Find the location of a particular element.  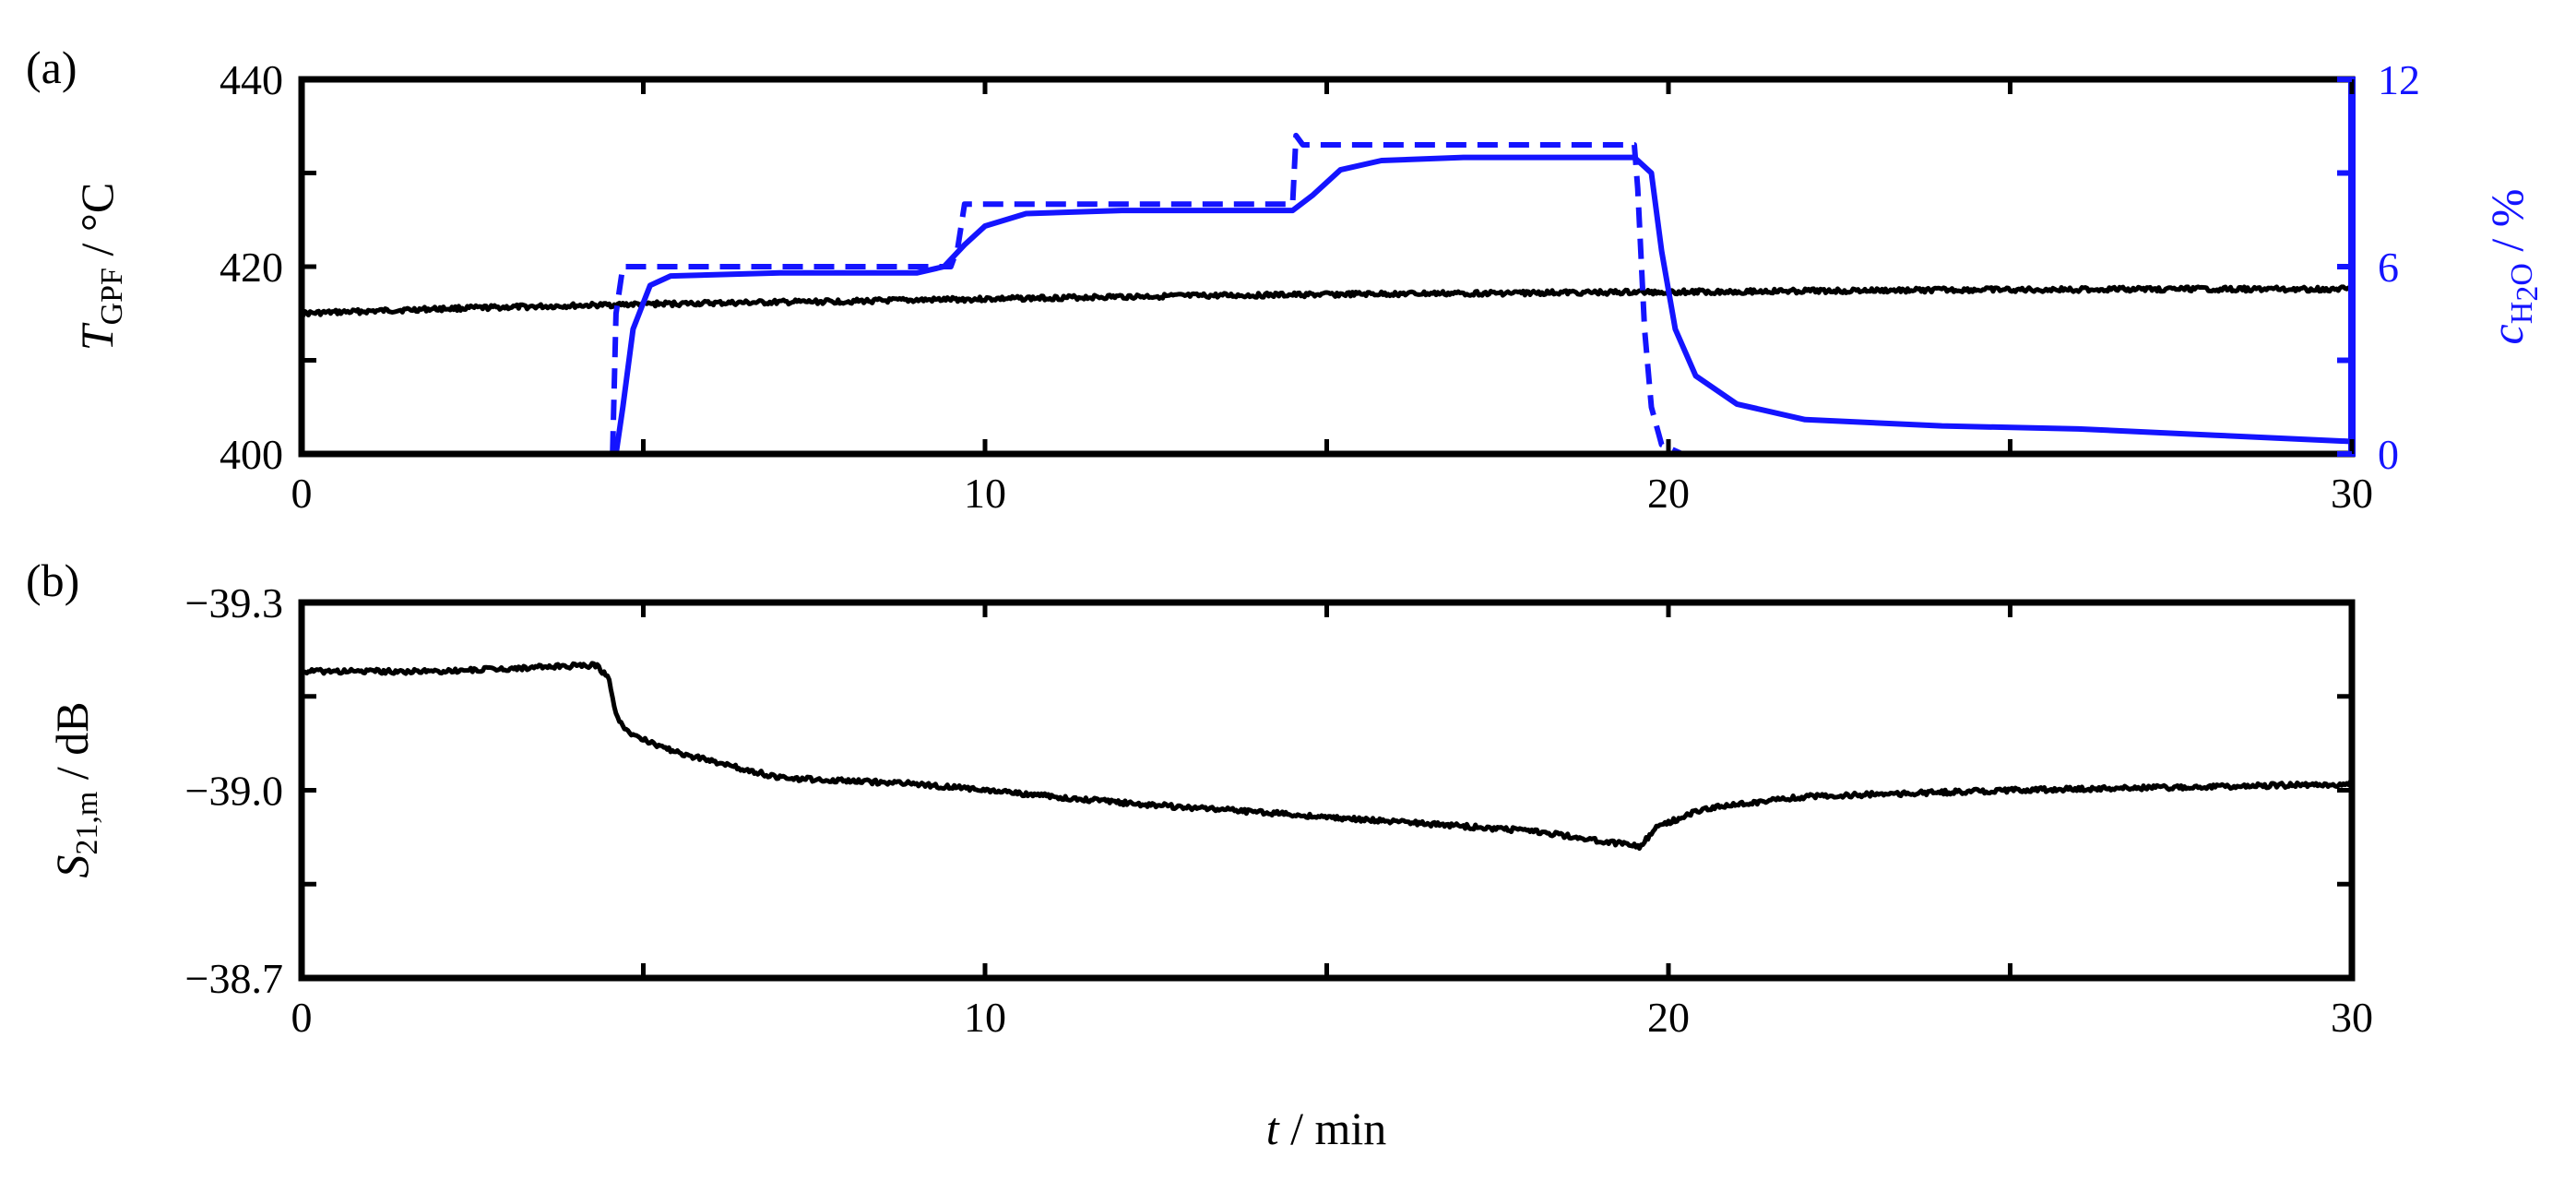

panel-b-ylabel: S21,m / dB is located at coordinates (75, 789).